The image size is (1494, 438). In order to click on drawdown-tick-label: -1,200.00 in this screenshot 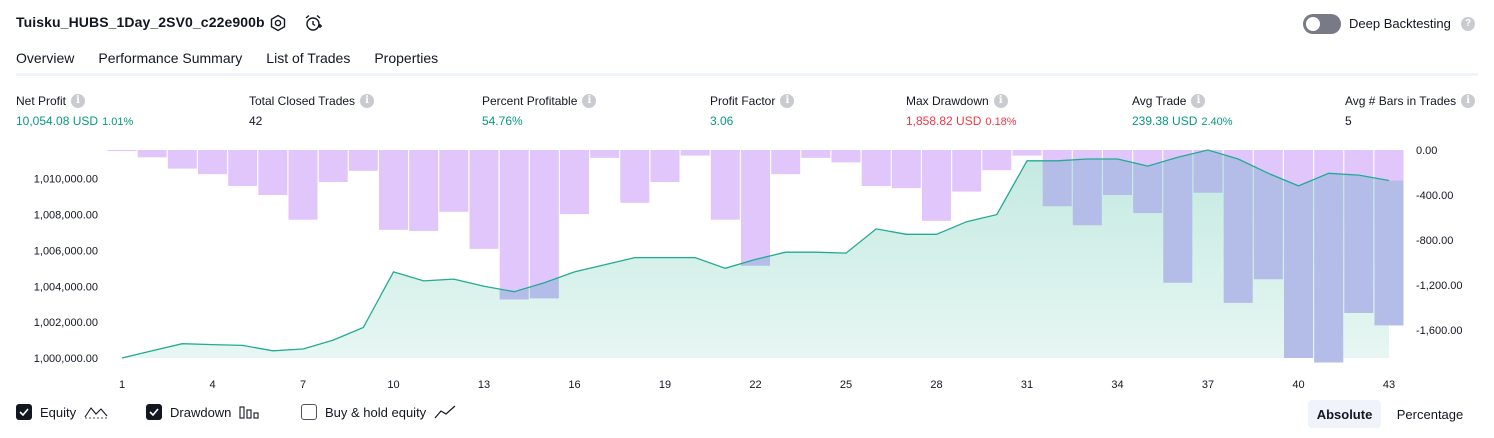, I will do `click(1439, 286)`.